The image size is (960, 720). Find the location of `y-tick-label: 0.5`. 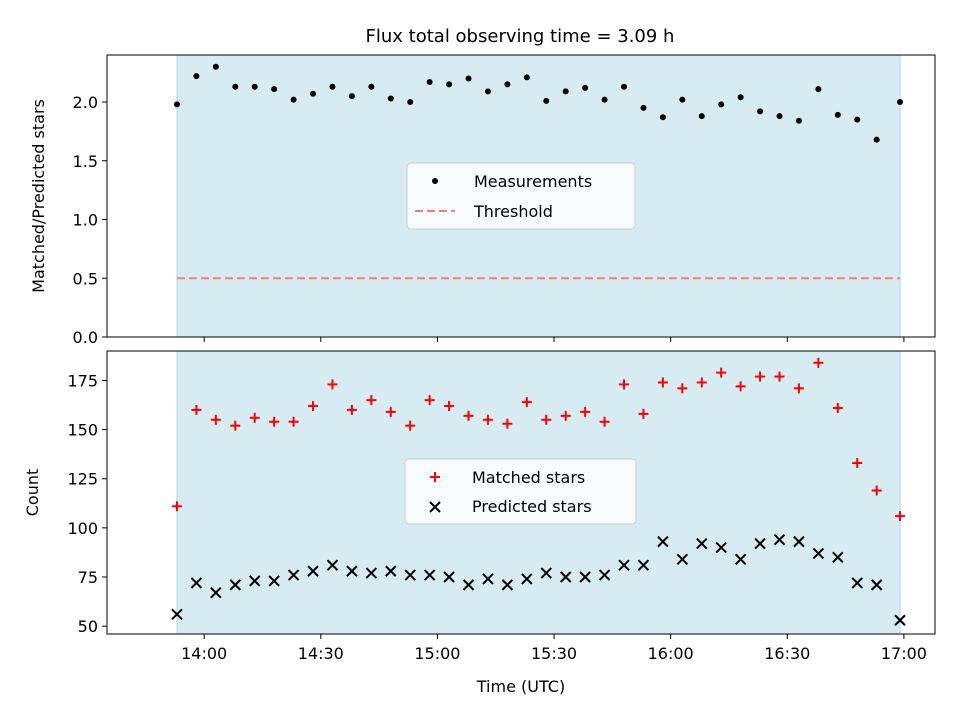

y-tick-label: 0.5 is located at coordinates (85, 278).